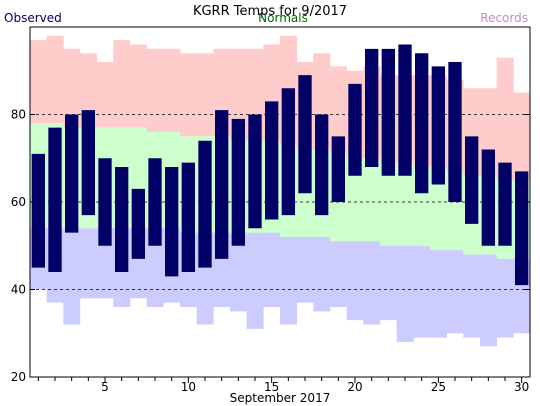 This screenshot has height=406, width=540. Describe the element at coordinates (18, 290) in the screenshot. I see `y-tick-label: 40` at that location.